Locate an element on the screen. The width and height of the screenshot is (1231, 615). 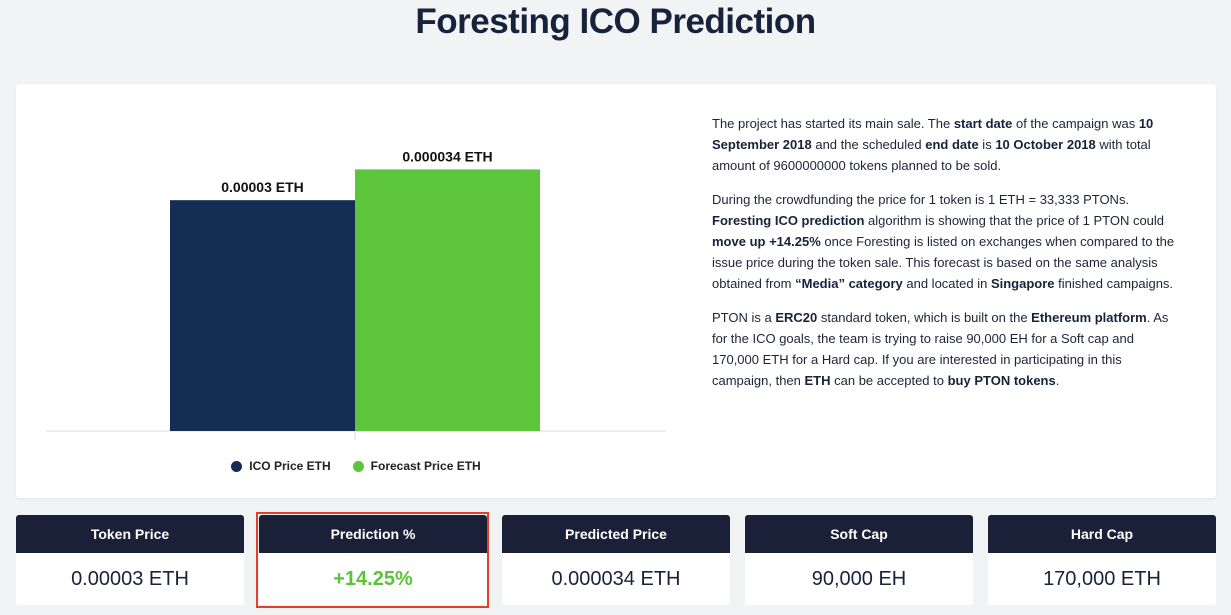
stat-label: Token Price is located at coordinates (130, 534).